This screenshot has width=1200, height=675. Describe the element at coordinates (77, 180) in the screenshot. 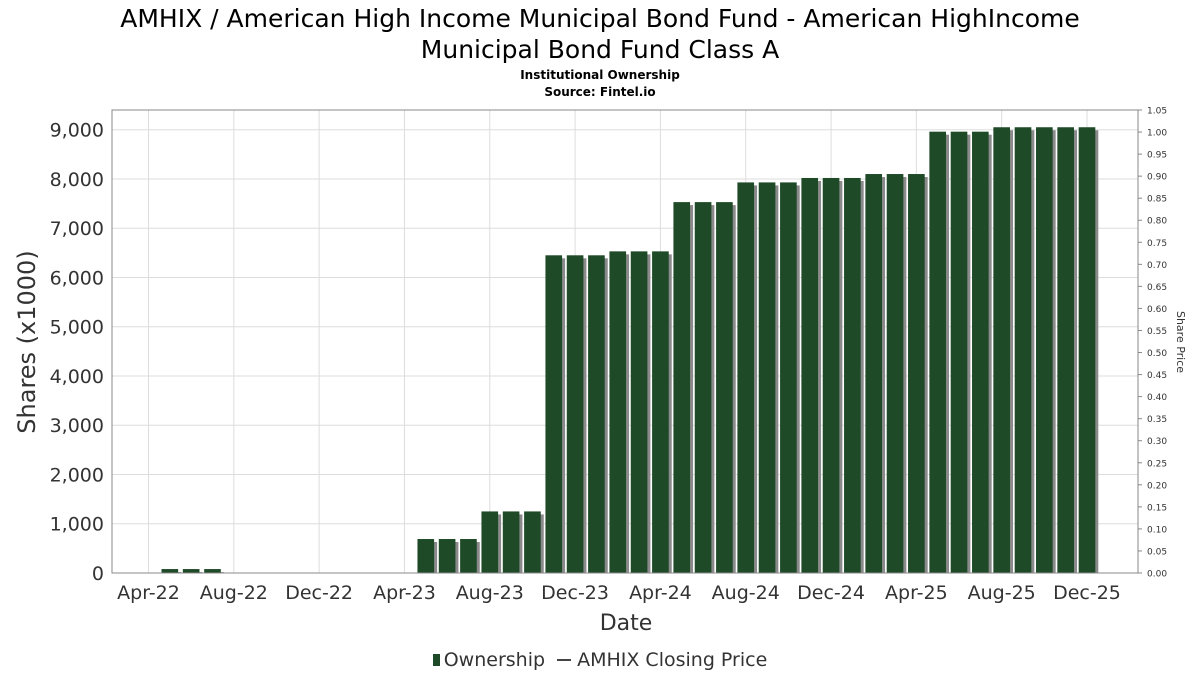

I see `y-tick-label: 8,000` at that location.